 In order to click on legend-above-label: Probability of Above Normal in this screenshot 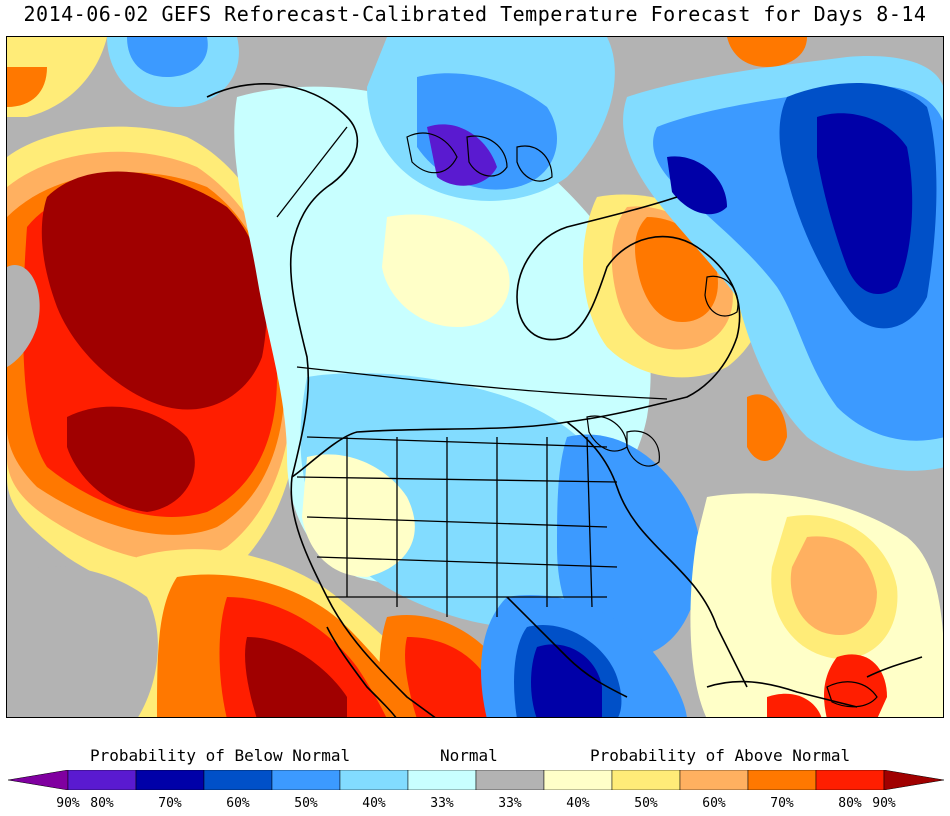, I will do `click(720, 755)`.